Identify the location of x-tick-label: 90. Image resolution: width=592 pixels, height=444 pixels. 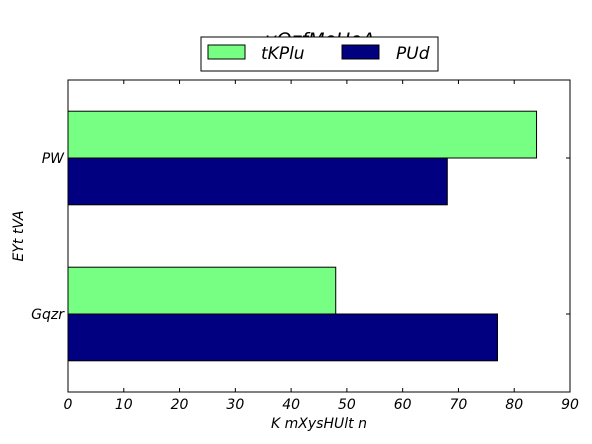
(570, 405).